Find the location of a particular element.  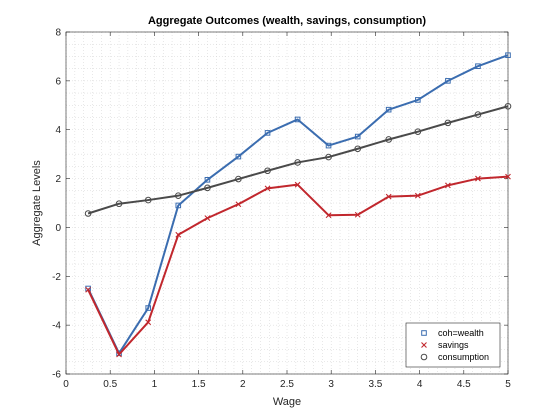

x-tick-label: 5 is located at coordinates (508, 384).